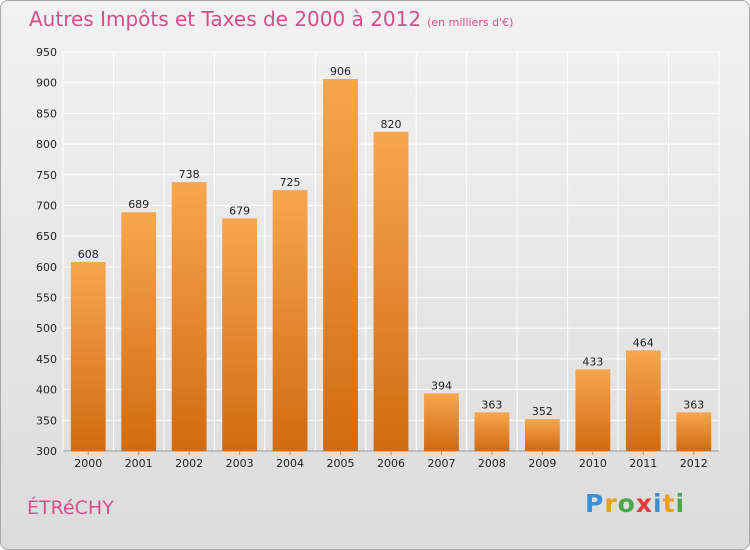 The image size is (750, 550). I want to click on bar-2007, so click(441, 422).